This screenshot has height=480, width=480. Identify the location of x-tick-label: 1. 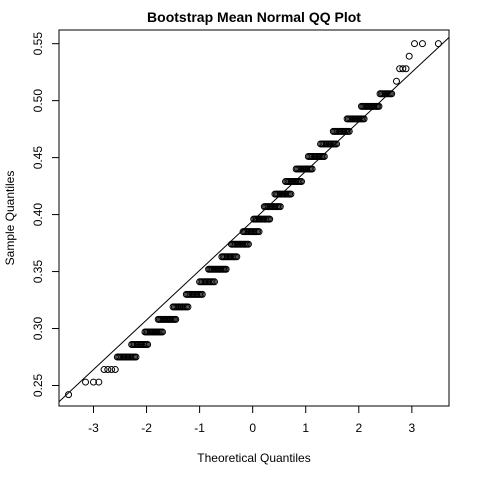
(305, 428).